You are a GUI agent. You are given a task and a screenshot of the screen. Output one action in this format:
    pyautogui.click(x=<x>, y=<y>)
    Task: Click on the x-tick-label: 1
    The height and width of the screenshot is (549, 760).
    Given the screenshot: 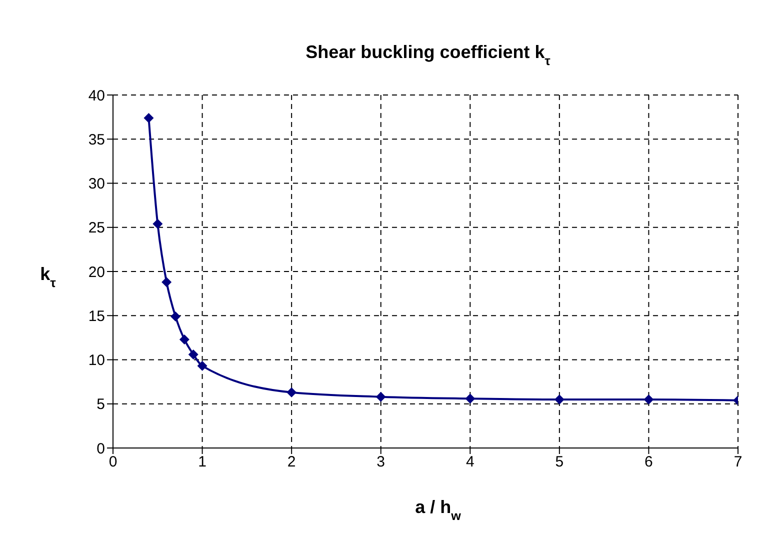 What is the action you would take?
    pyautogui.click(x=202, y=462)
    